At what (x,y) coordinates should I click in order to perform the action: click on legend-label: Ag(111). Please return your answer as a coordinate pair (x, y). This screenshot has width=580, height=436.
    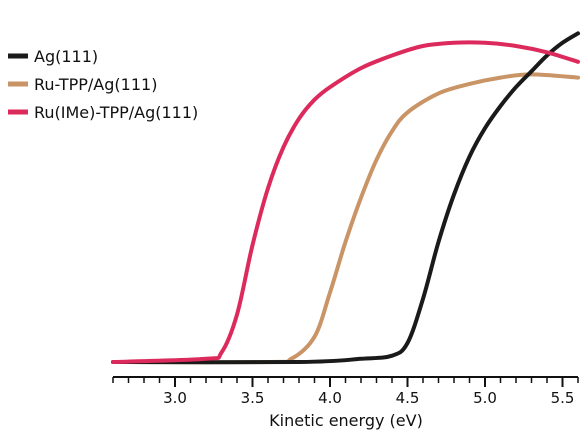
    Looking at the image, I should click on (66, 56).